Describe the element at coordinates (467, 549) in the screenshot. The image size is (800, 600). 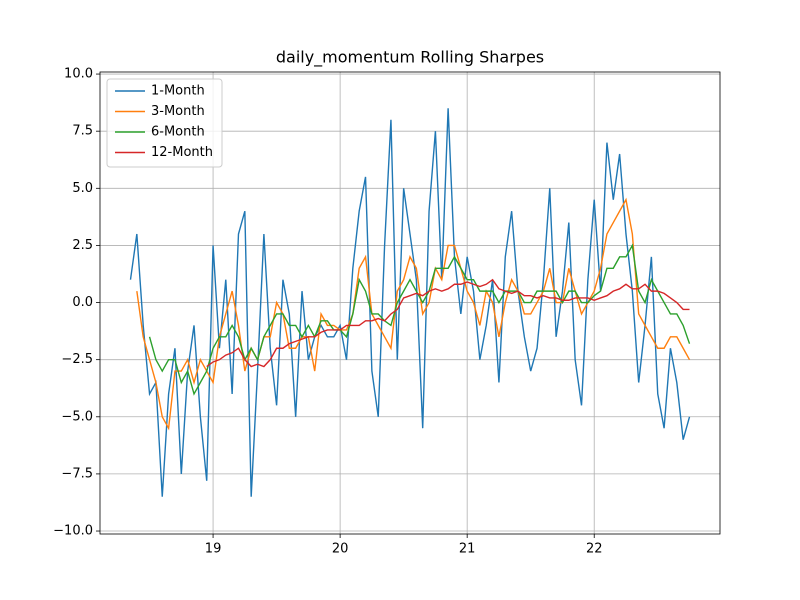
I see `x-tick-label: 21` at that location.